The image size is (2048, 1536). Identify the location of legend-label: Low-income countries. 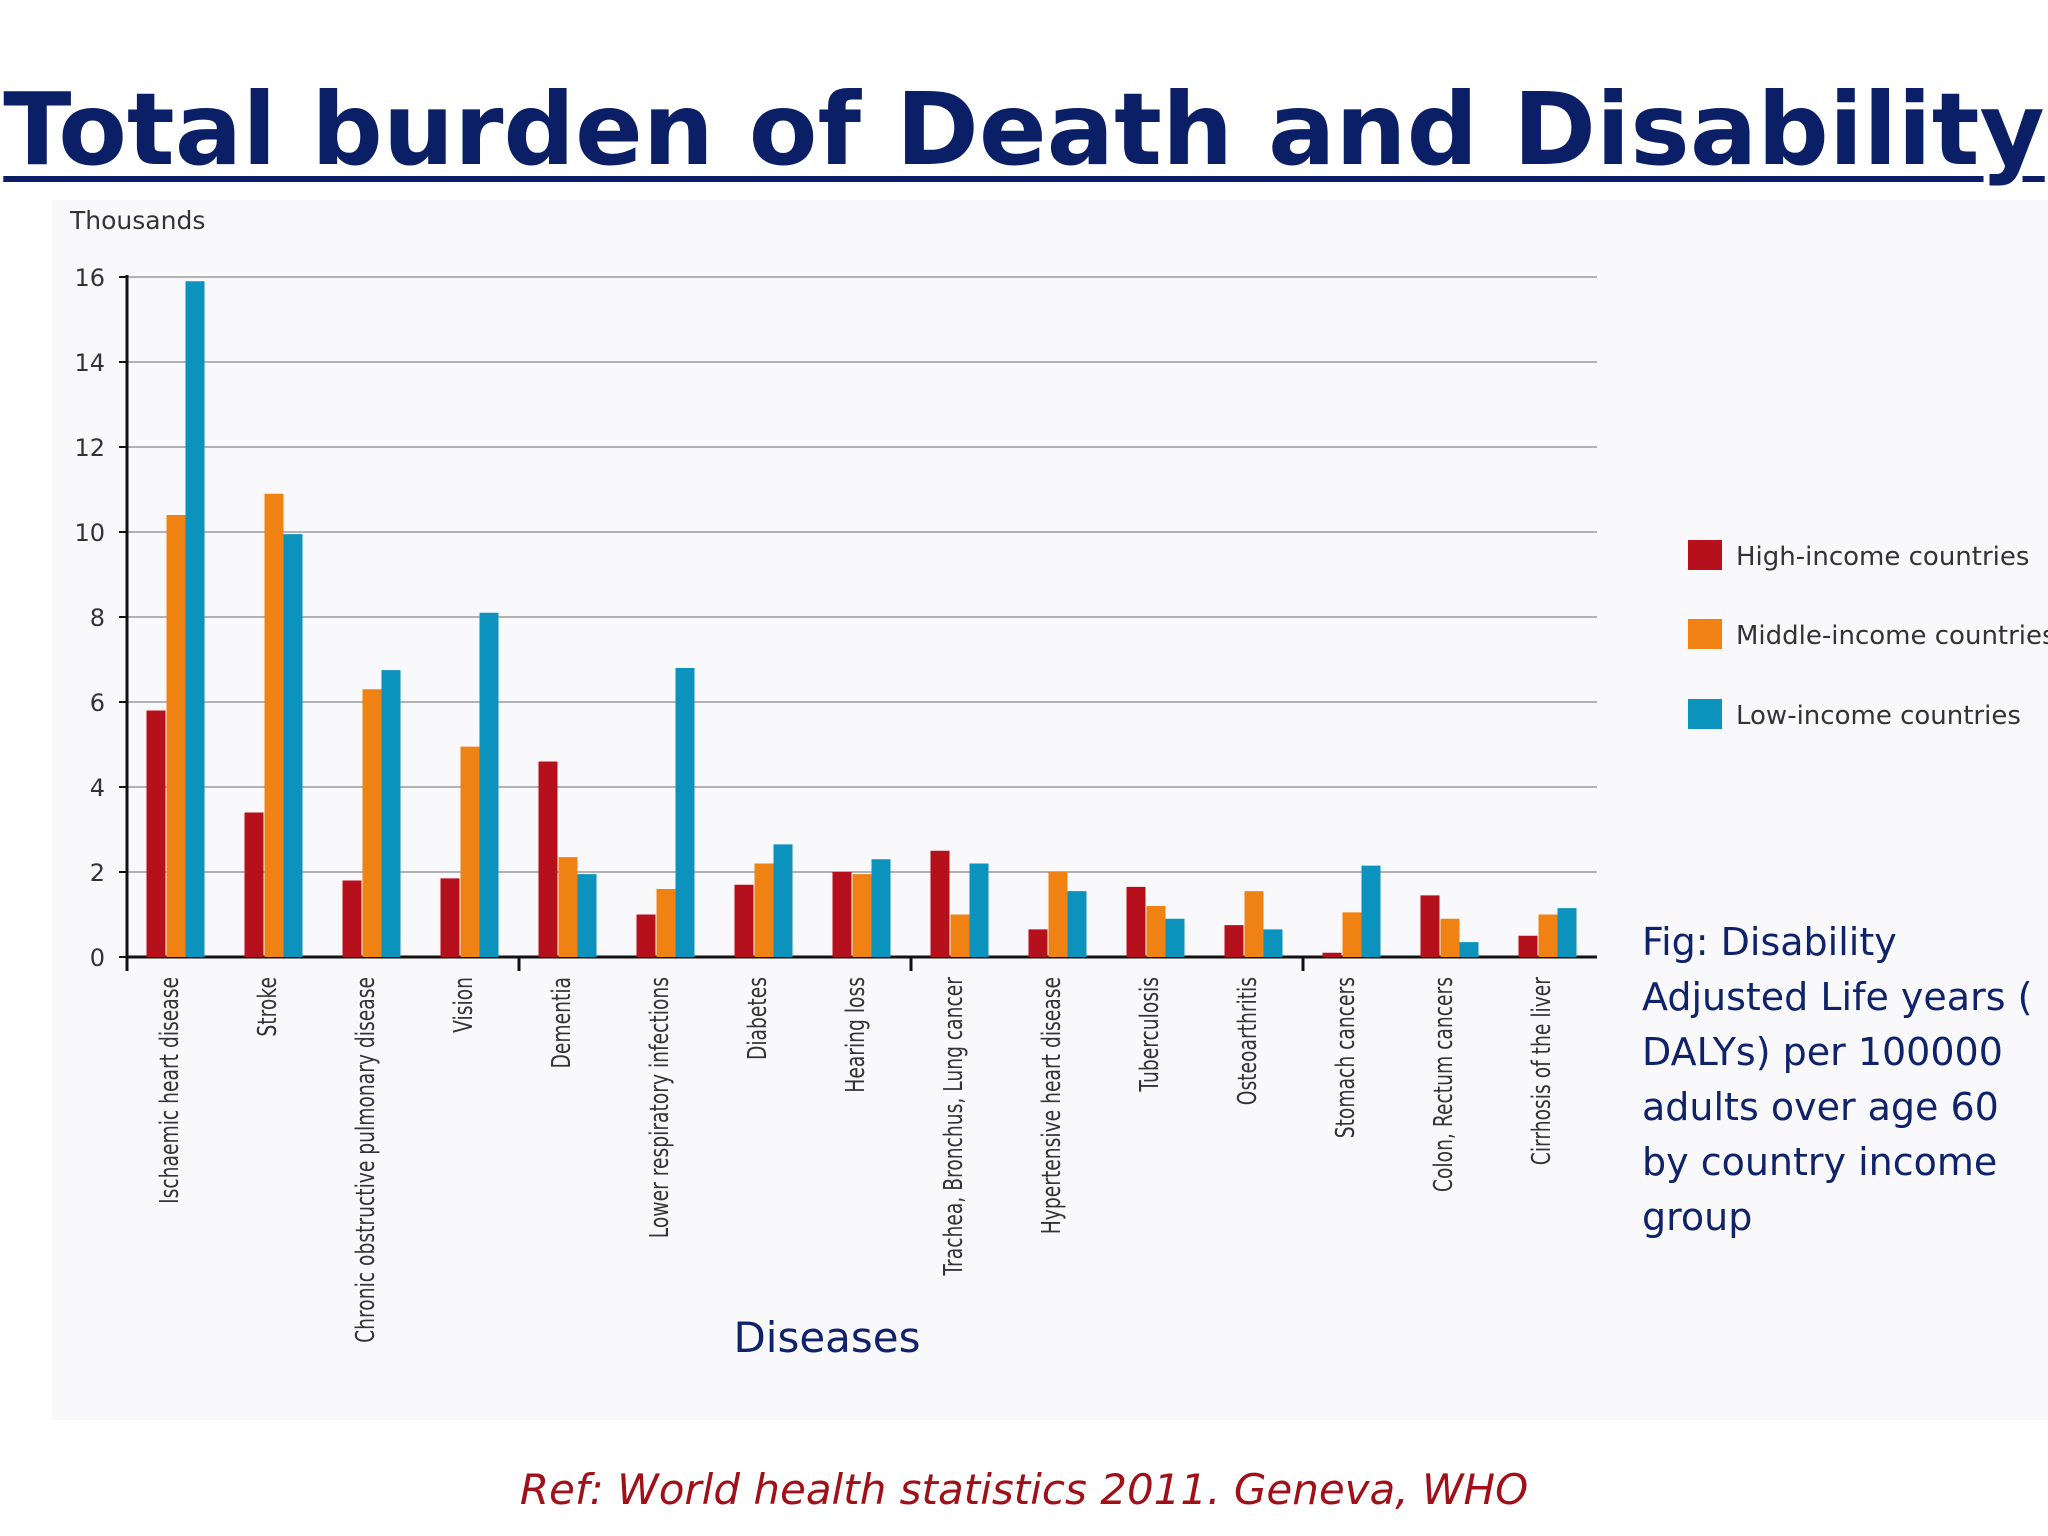
(1878, 716).